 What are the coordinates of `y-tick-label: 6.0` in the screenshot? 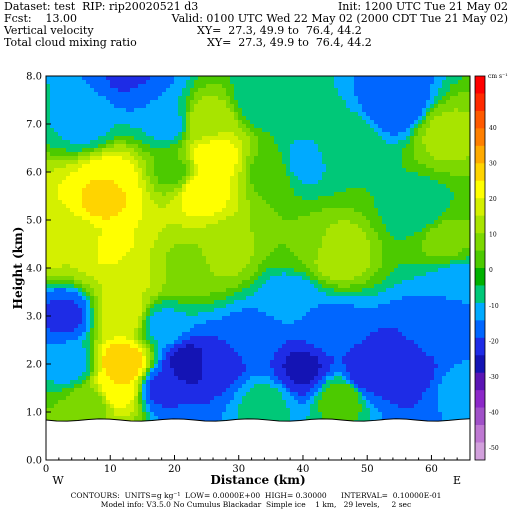 It's located at (34, 173).